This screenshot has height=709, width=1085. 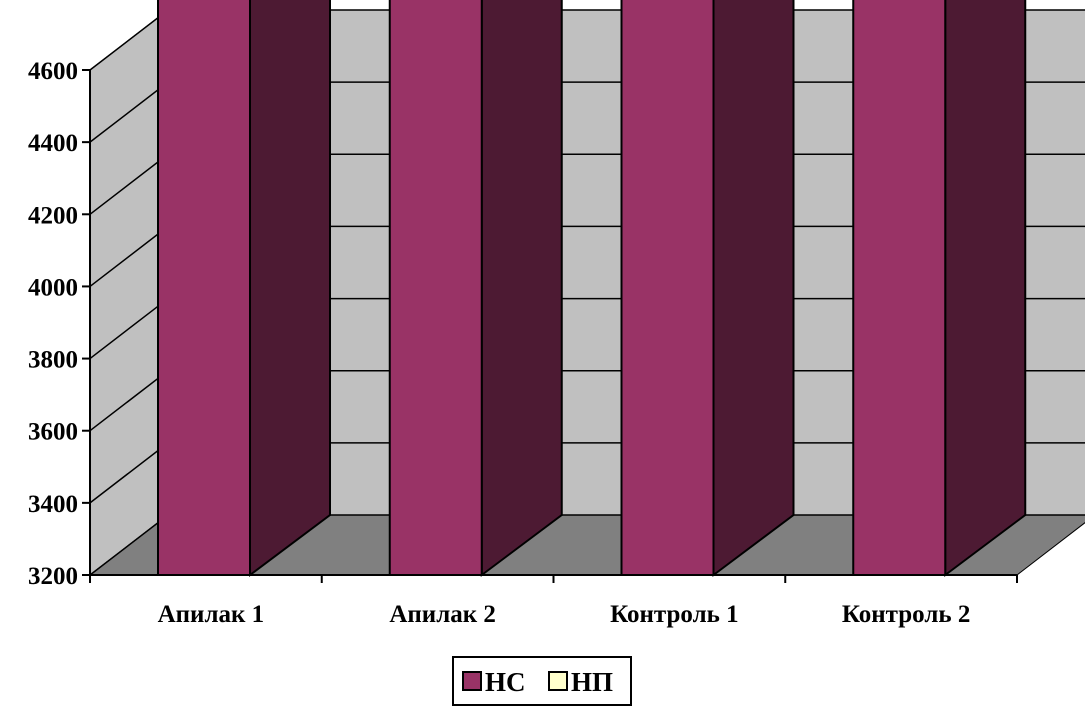 I want to click on y-tick-label: 4200, so click(x=53, y=215).